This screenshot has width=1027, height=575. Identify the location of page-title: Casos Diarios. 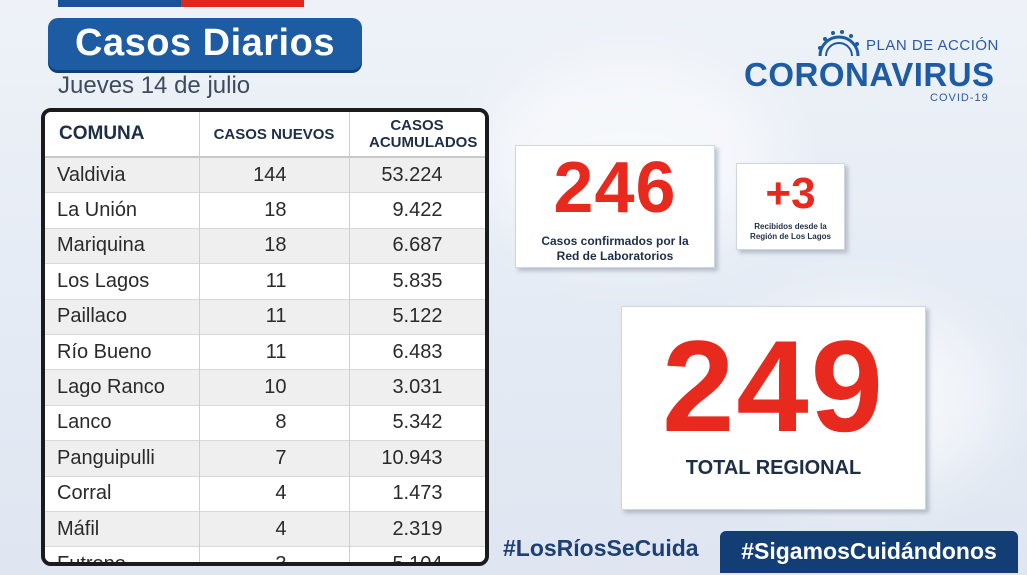
(205, 43).